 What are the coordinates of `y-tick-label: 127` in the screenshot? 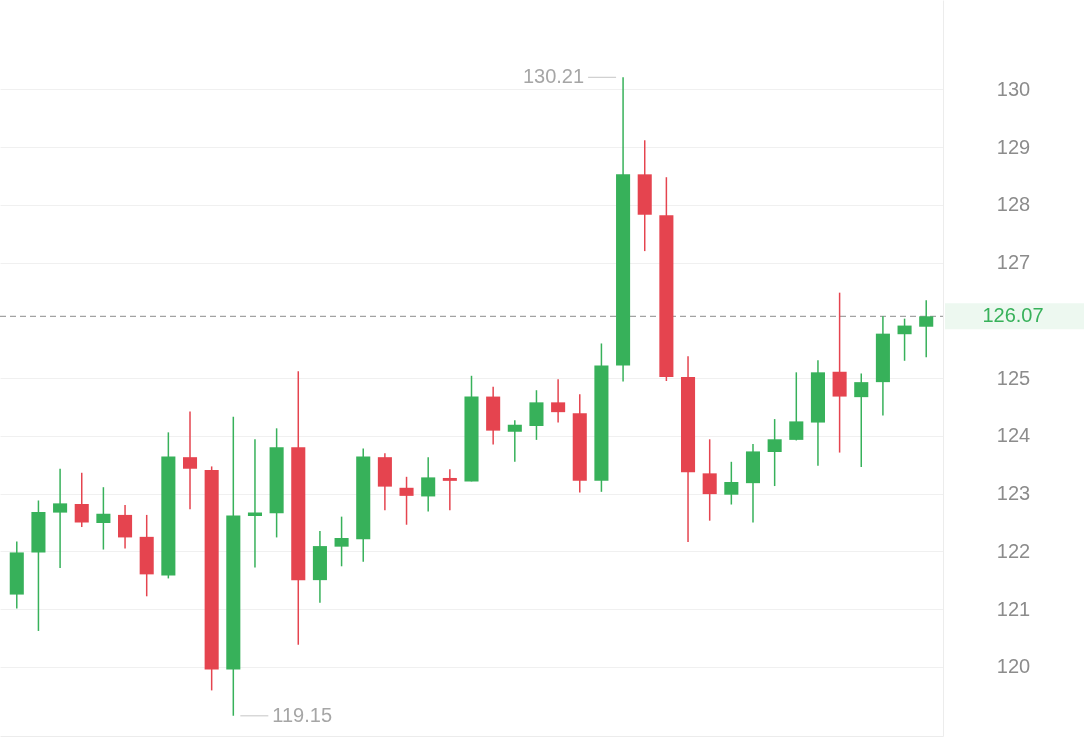 It's located at (1013, 262).